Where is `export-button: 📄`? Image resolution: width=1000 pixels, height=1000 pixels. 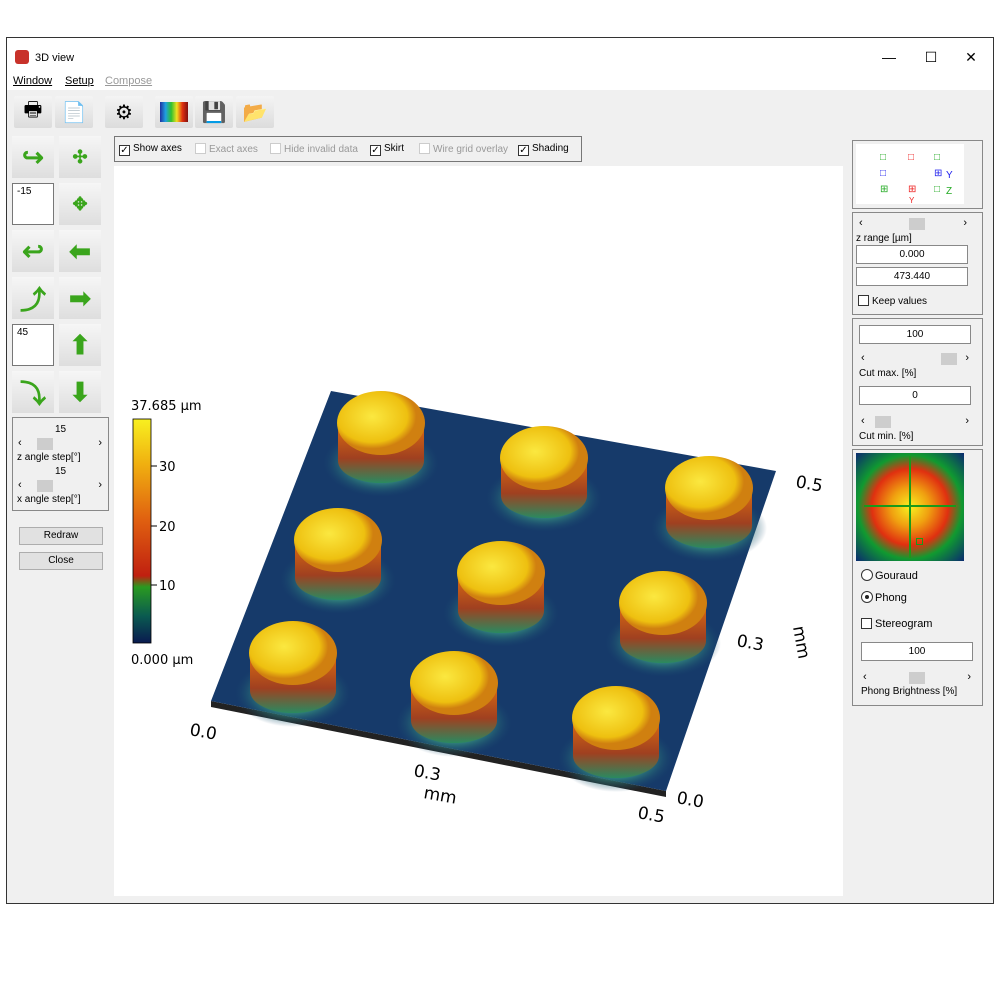 export-button: 📄 is located at coordinates (74, 112).